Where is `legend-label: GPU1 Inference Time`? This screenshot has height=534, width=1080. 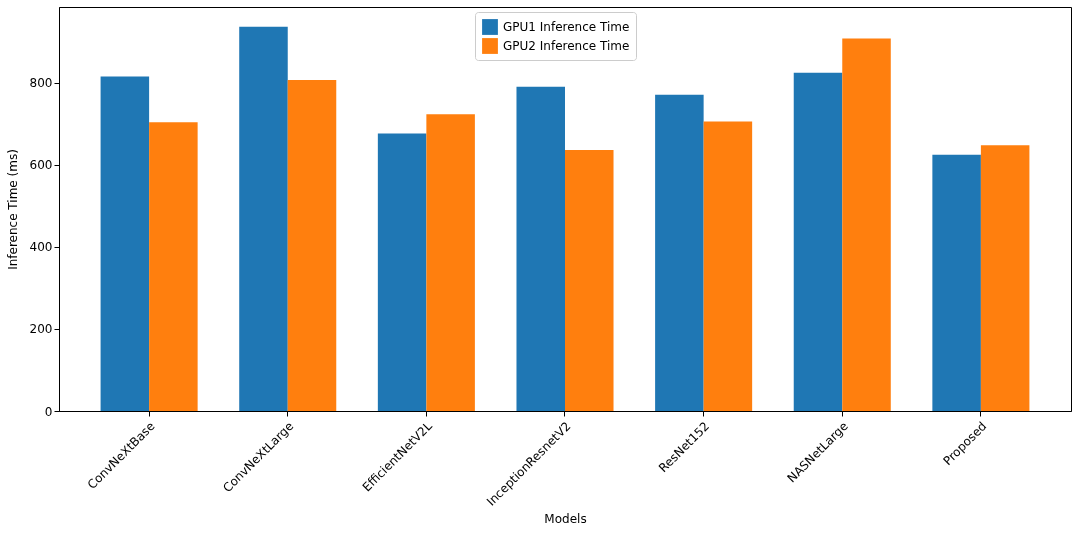 legend-label: GPU1 Inference Time is located at coordinates (566, 27).